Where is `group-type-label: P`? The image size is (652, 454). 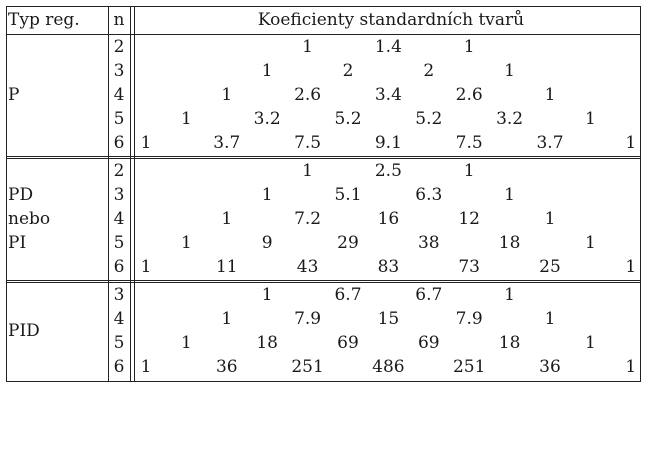 group-type-label: P is located at coordinates (14, 95).